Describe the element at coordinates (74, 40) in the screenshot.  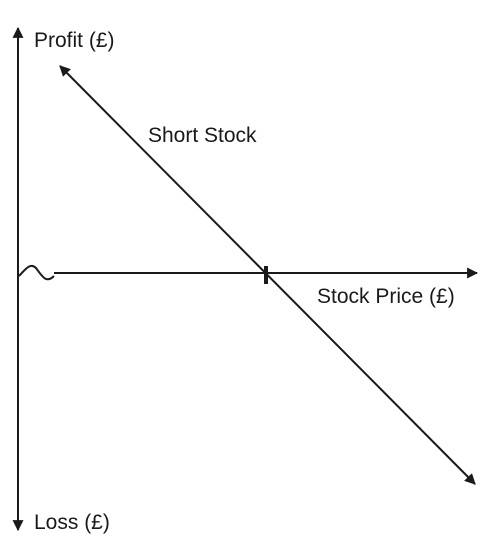
I see `profit-axis-label: Profit (£)` at that location.